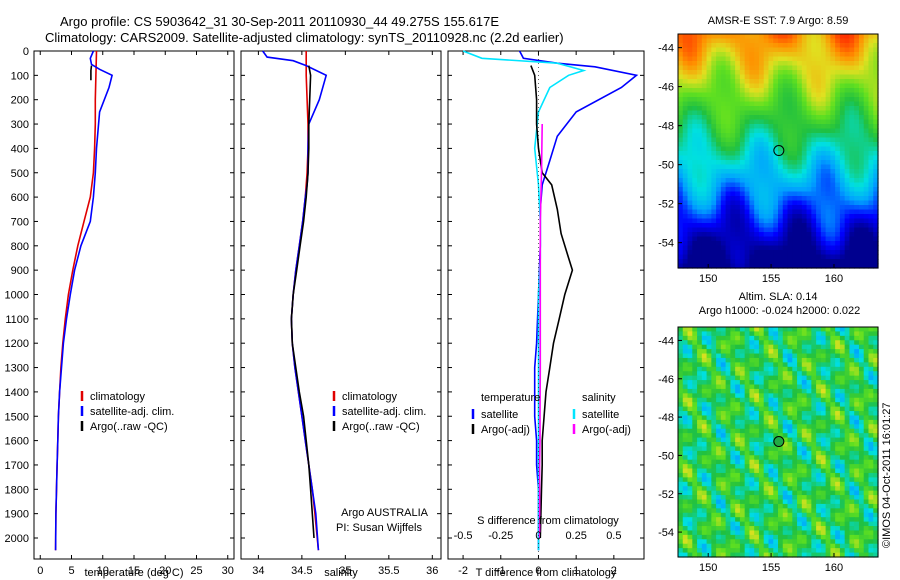 This screenshot has height=580, width=900. I want to click on x-tick-label-salinity: 34, so click(258, 571).